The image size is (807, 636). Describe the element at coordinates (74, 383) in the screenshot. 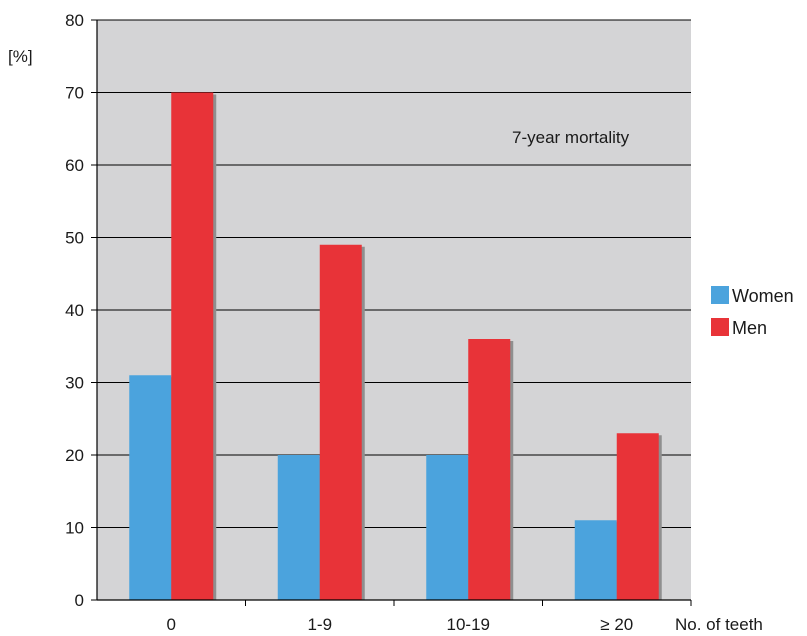

I see `y-tick-label: 30` at that location.